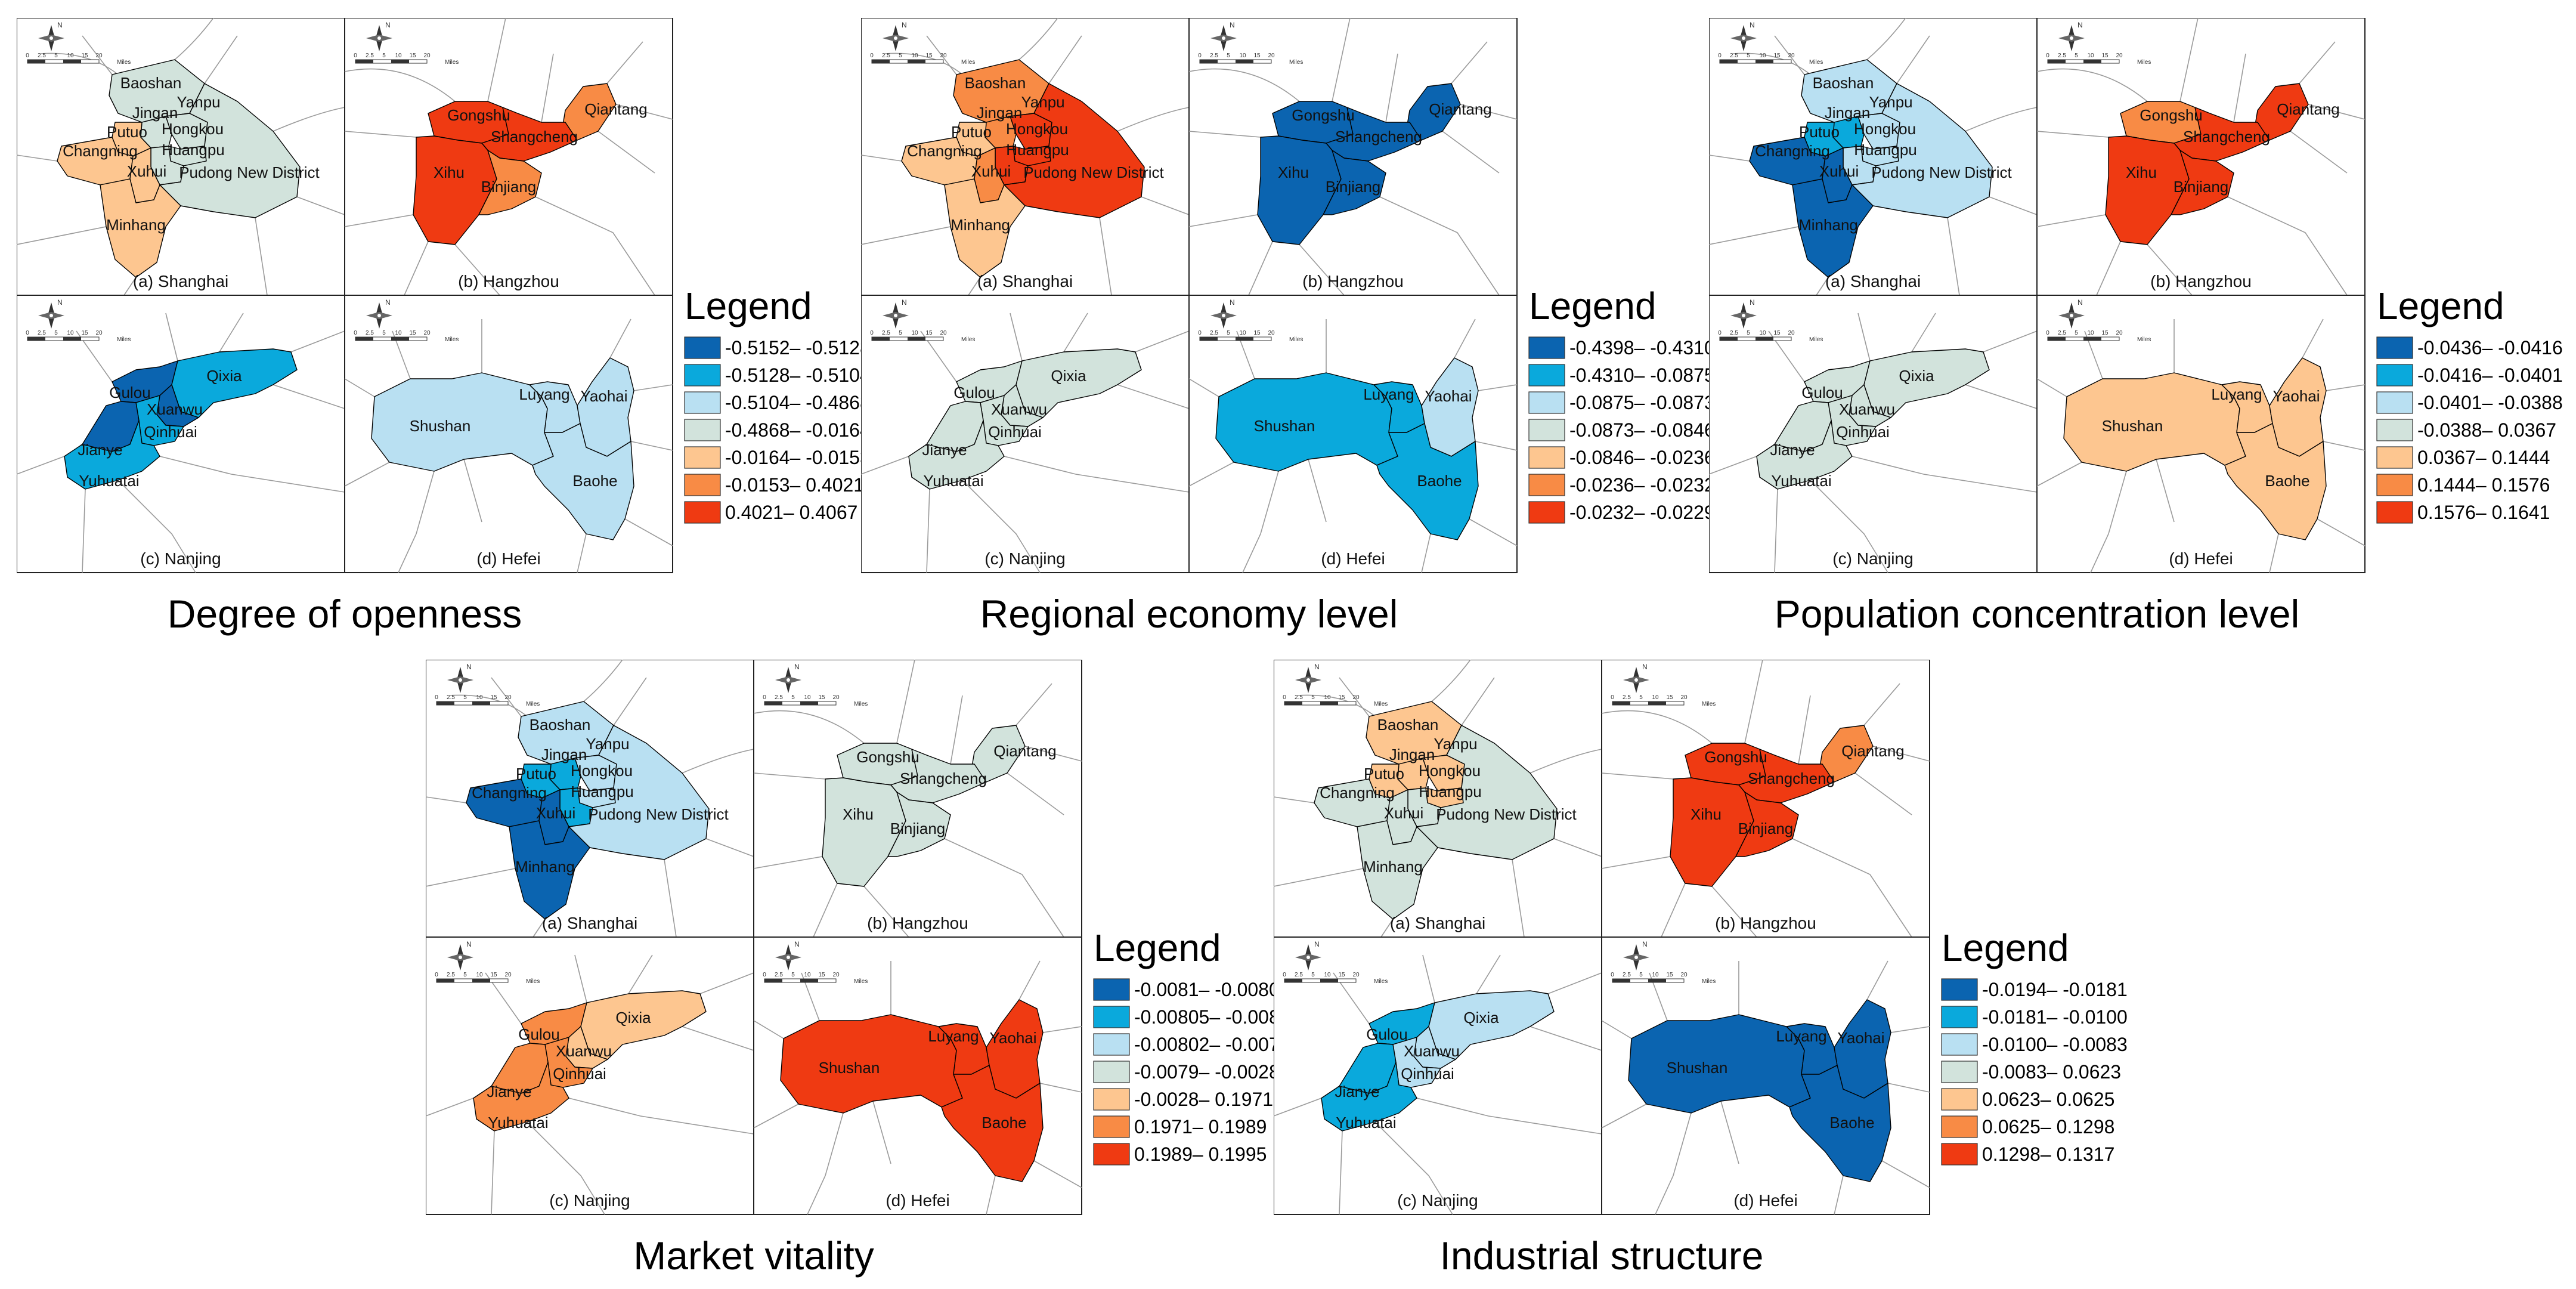 Image resolution: width=2576 pixels, height=1289 pixels. Describe the element at coordinates (406, 336) in the screenshot. I see `scale-bar: 0 2.5 5 10 15 20 Miles` at that location.